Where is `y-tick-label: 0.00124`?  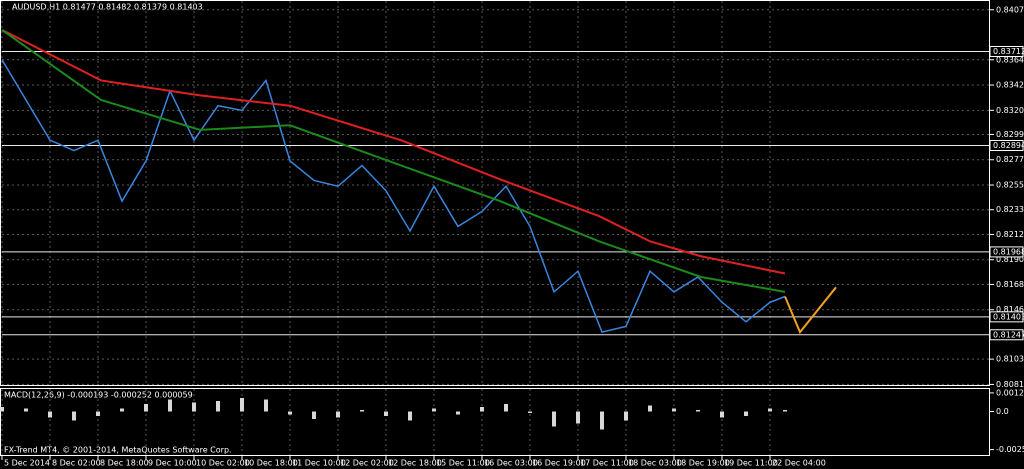 y-tick-label: 0.00124 is located at coordinates (1010, 392).